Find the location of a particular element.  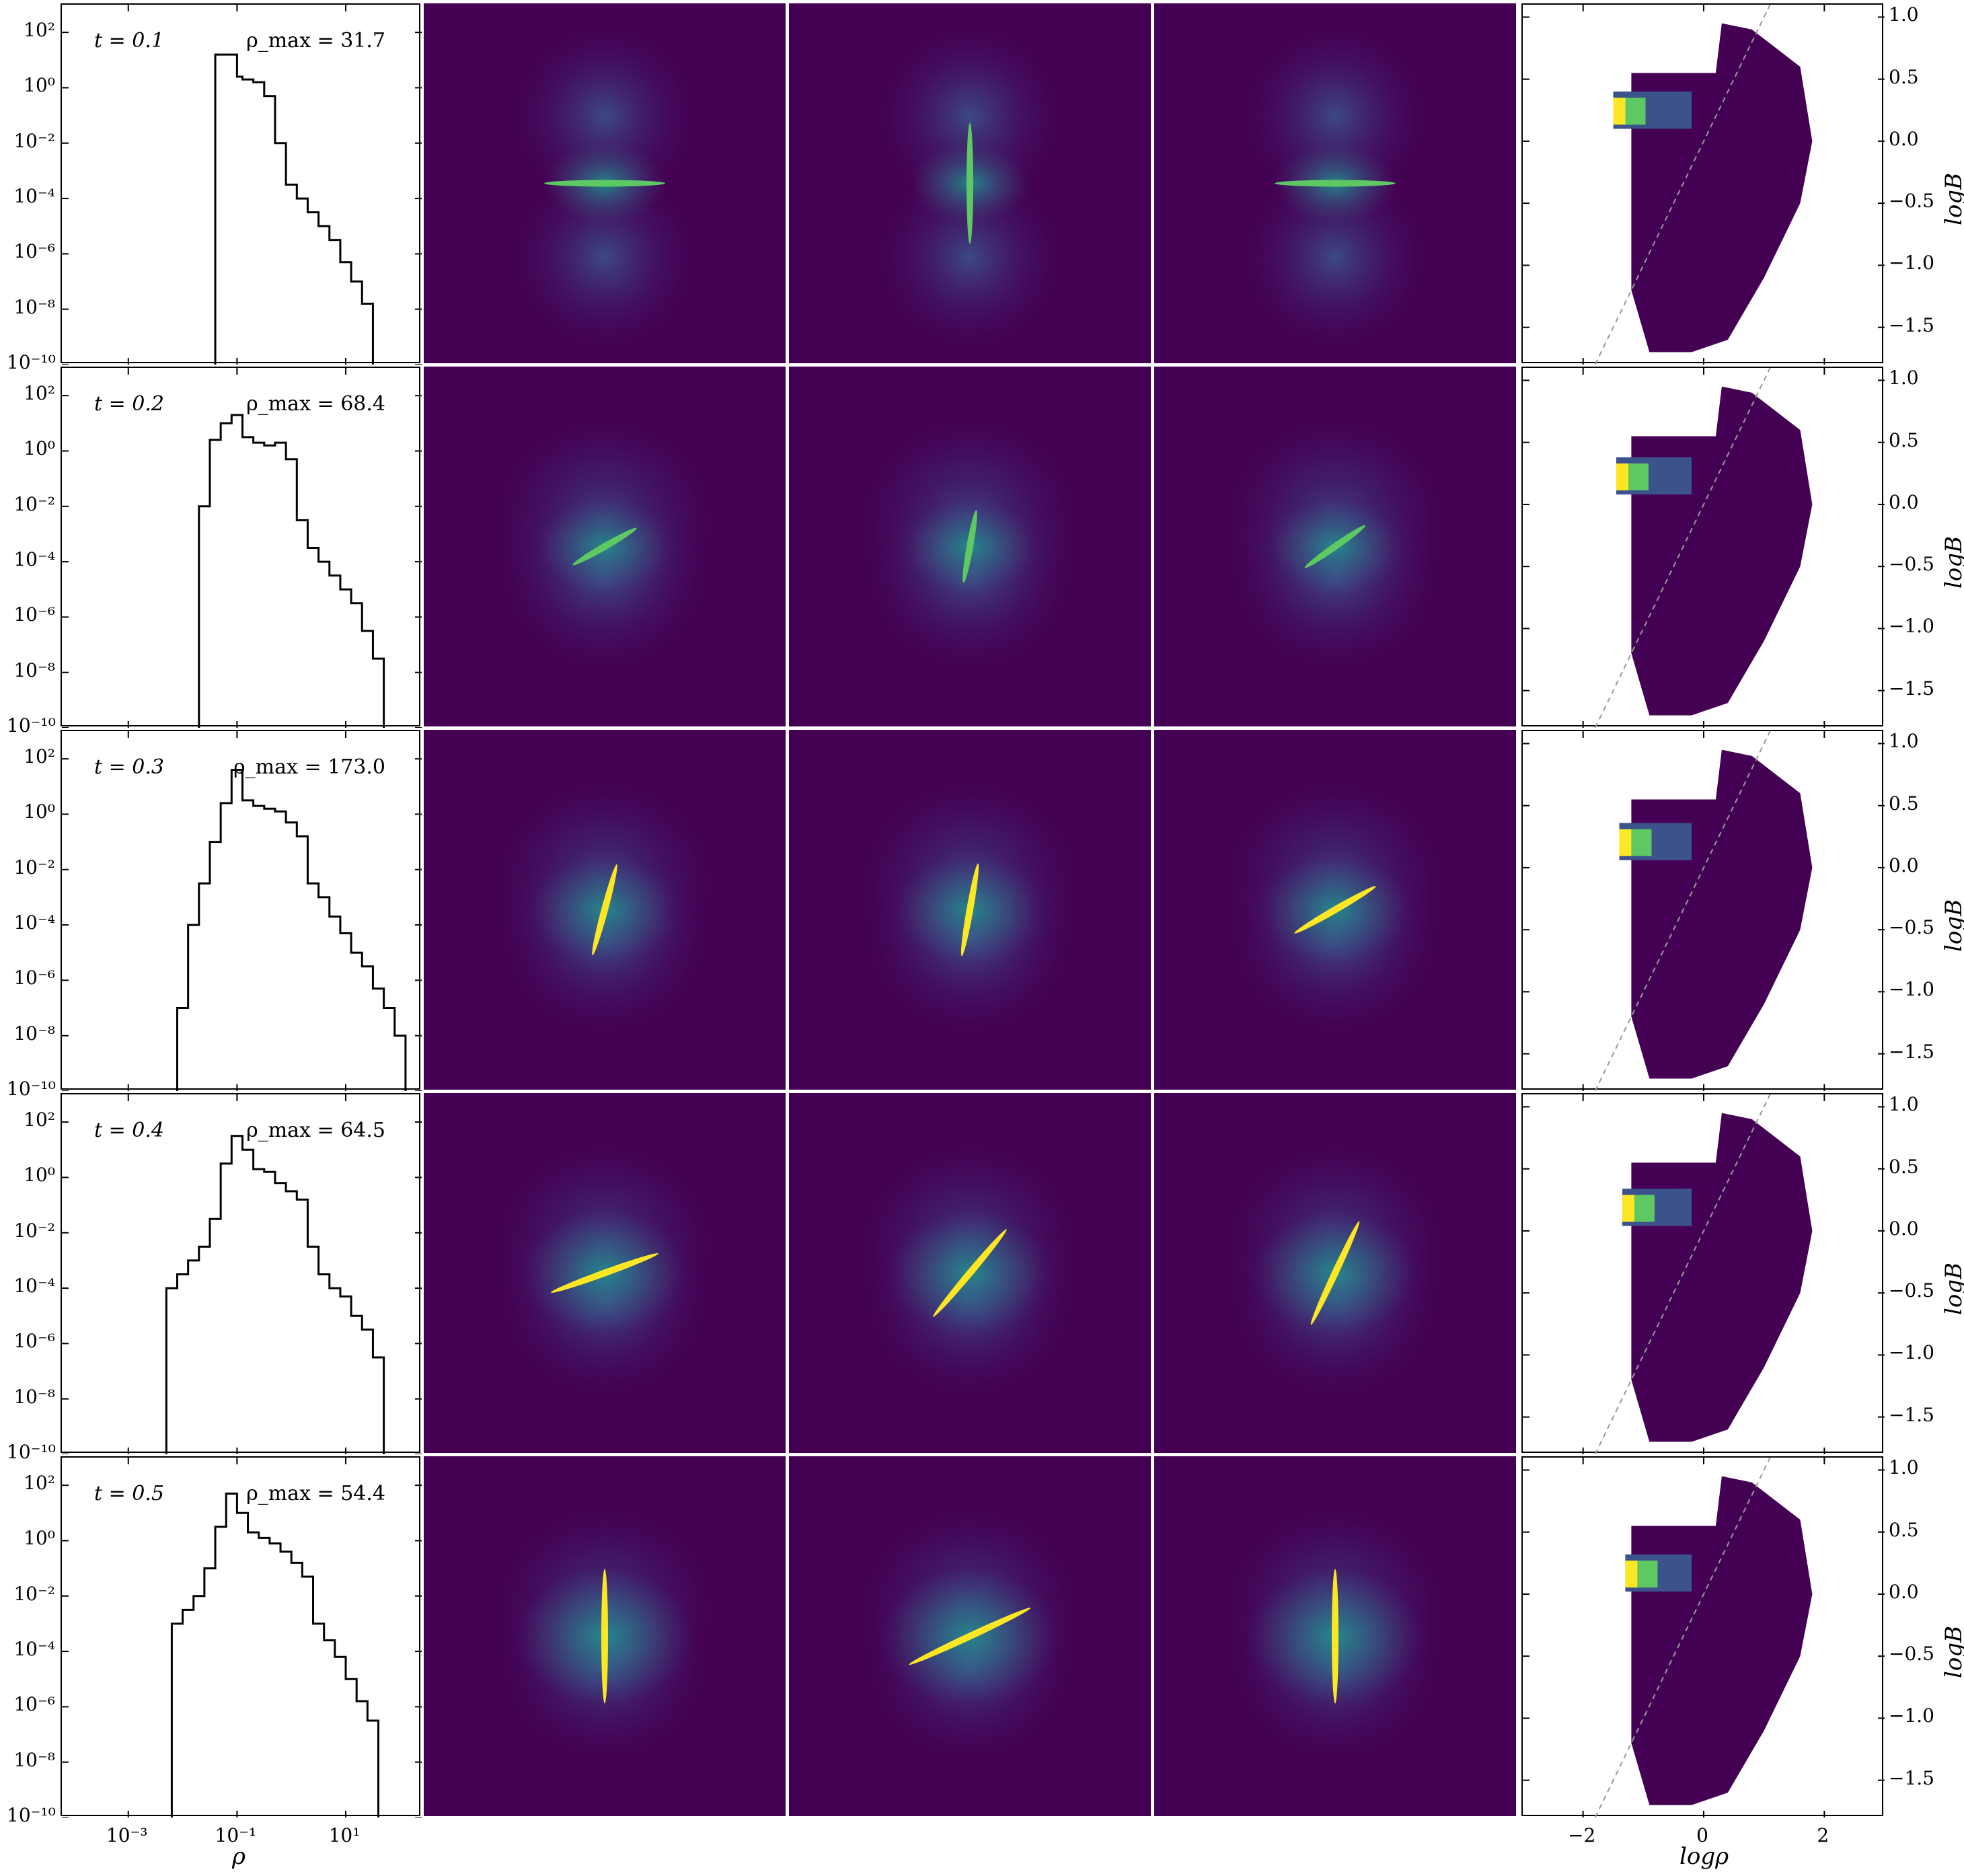

gas-lobe is located at coordinates (970, 258).